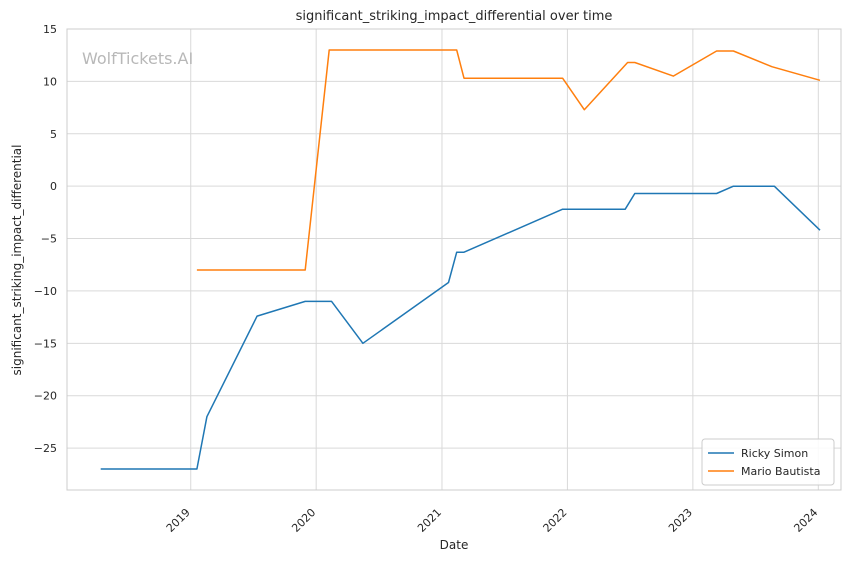  What do you see at coordinates (53, 134) in the screenshot?
I see `y-tick-label: 5` at bounding box center [53, 134].